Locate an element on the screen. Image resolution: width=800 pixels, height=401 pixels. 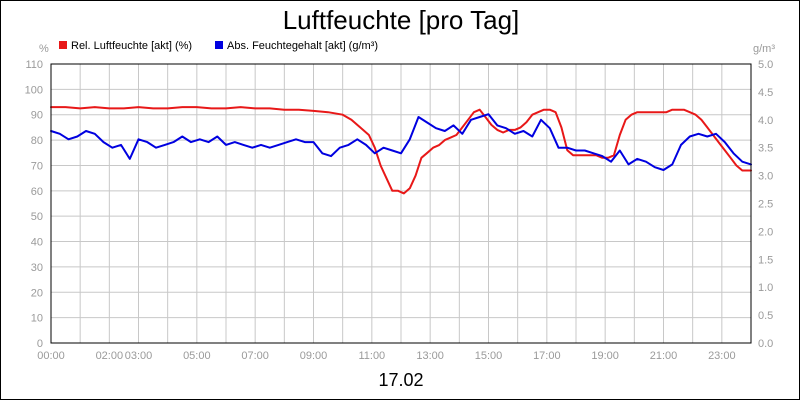
y-left-unit: % is located at coordinates (44, 49).